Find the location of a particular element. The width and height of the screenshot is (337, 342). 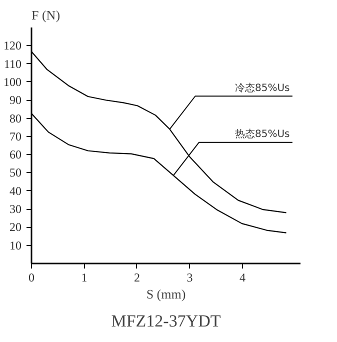

x-tick-label: 3 is located at coordinates (189, 277).